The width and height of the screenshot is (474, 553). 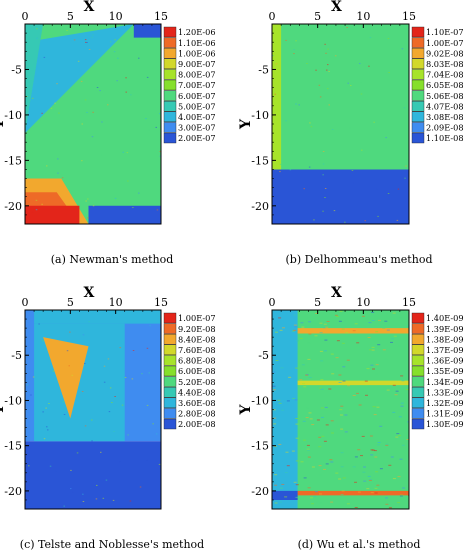 What do you see at coordinates (445, 414) in the screenshot?
I see `legend-label: 1.31E-09` at bounding box center [445, 414].